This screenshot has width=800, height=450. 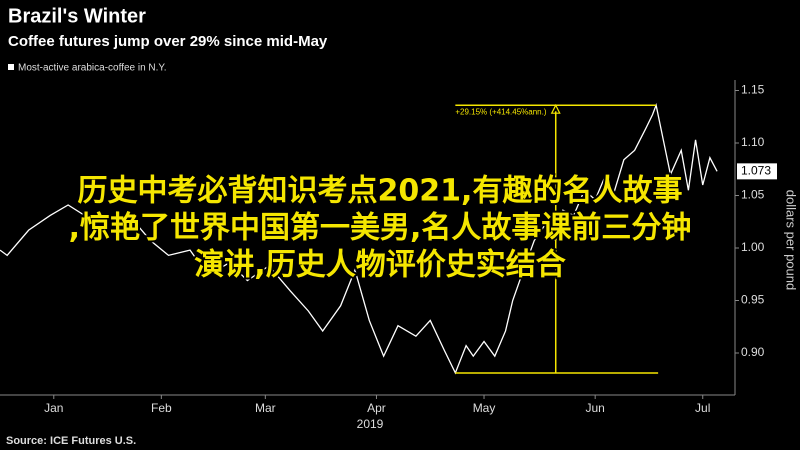 What do you see at coordinates (501, 111) in the screenshot?
I see `annotation-label: +29.15% (+414.45%ann.)` at bounding box center [501, 111].